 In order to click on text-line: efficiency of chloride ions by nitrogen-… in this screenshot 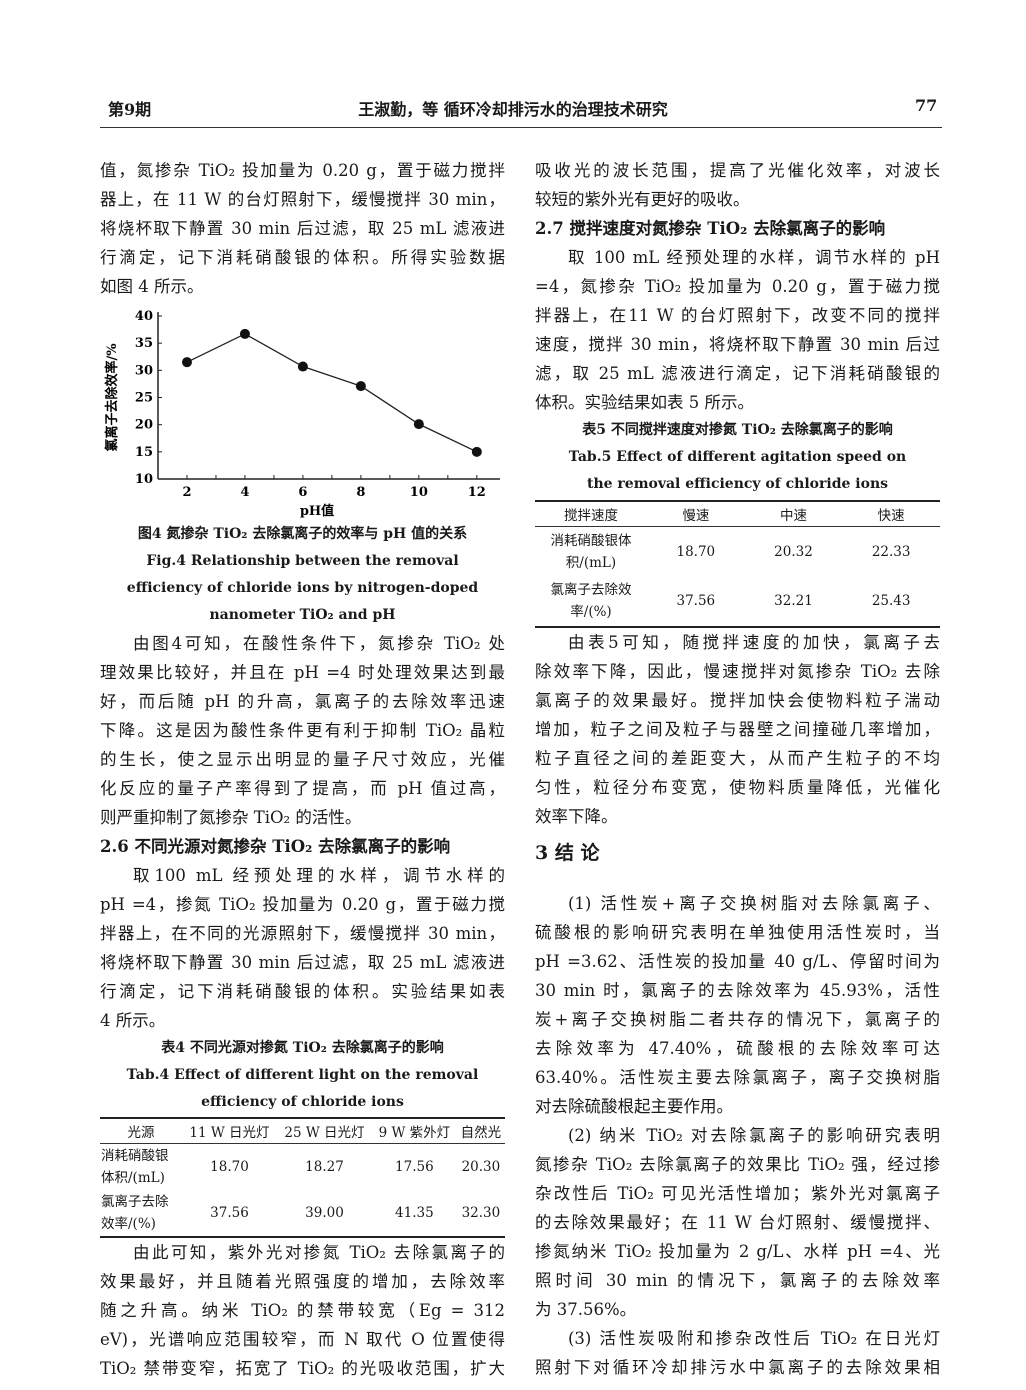, I will do `click(302, 588)`.